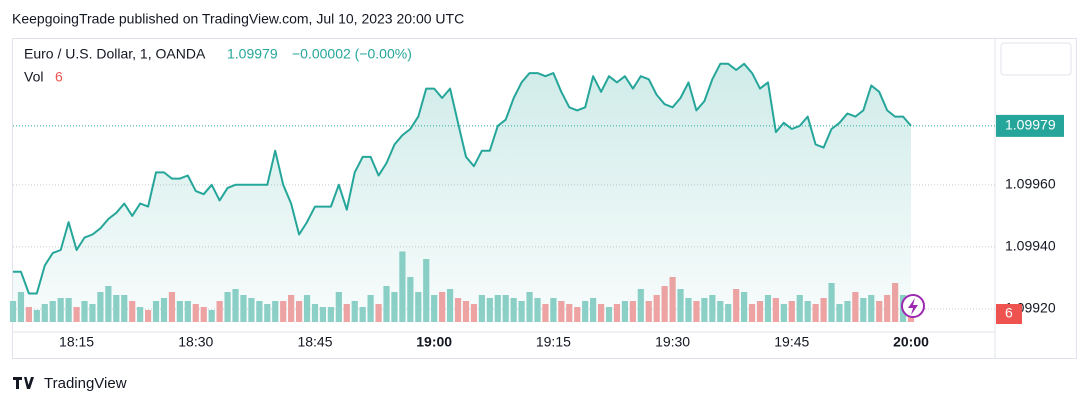 Image resolution: width=1090 pixels, height=412 pixels. I want to click on last-volume-badge, so click(1009, 314).